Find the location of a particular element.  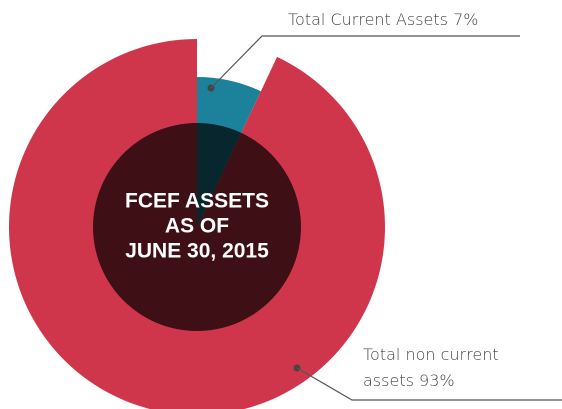

slice-label: Total non current assets 93% is located at coordinates (448, 368).